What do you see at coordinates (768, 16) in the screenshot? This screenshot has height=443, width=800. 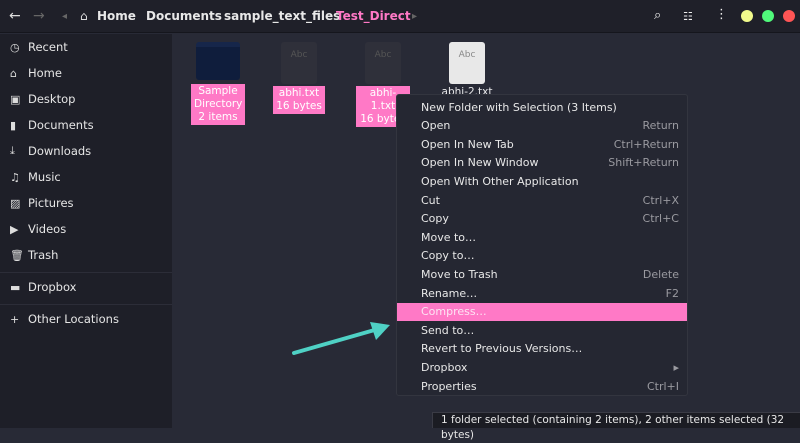 I see `maximize-button` at bounding box center [768, 16].